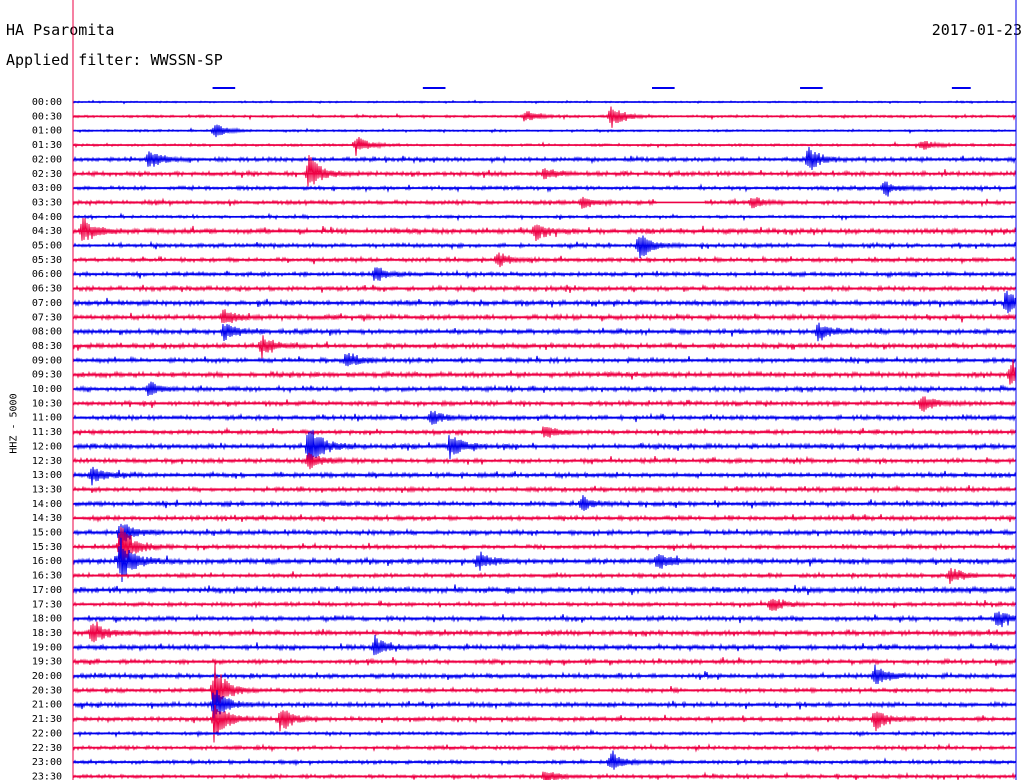 This screenshot has width=1024, height=780. What do you see at coordinates (47, 576) in the screenshot?
I see `time-label: 16:30` at bounding box center [47, 576].